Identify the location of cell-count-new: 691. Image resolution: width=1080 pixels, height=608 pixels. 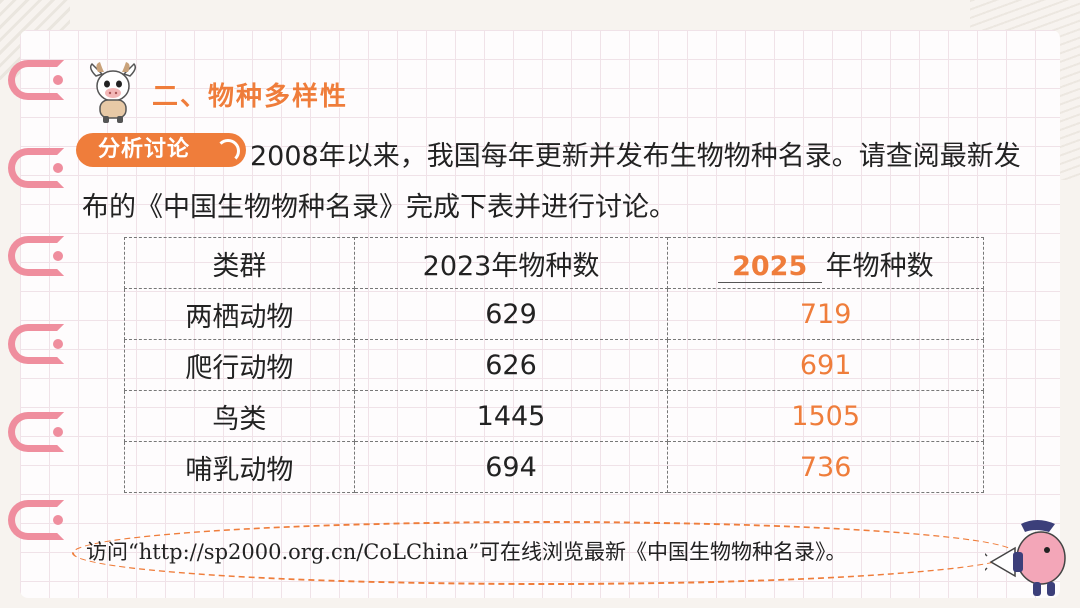
(825, 365).